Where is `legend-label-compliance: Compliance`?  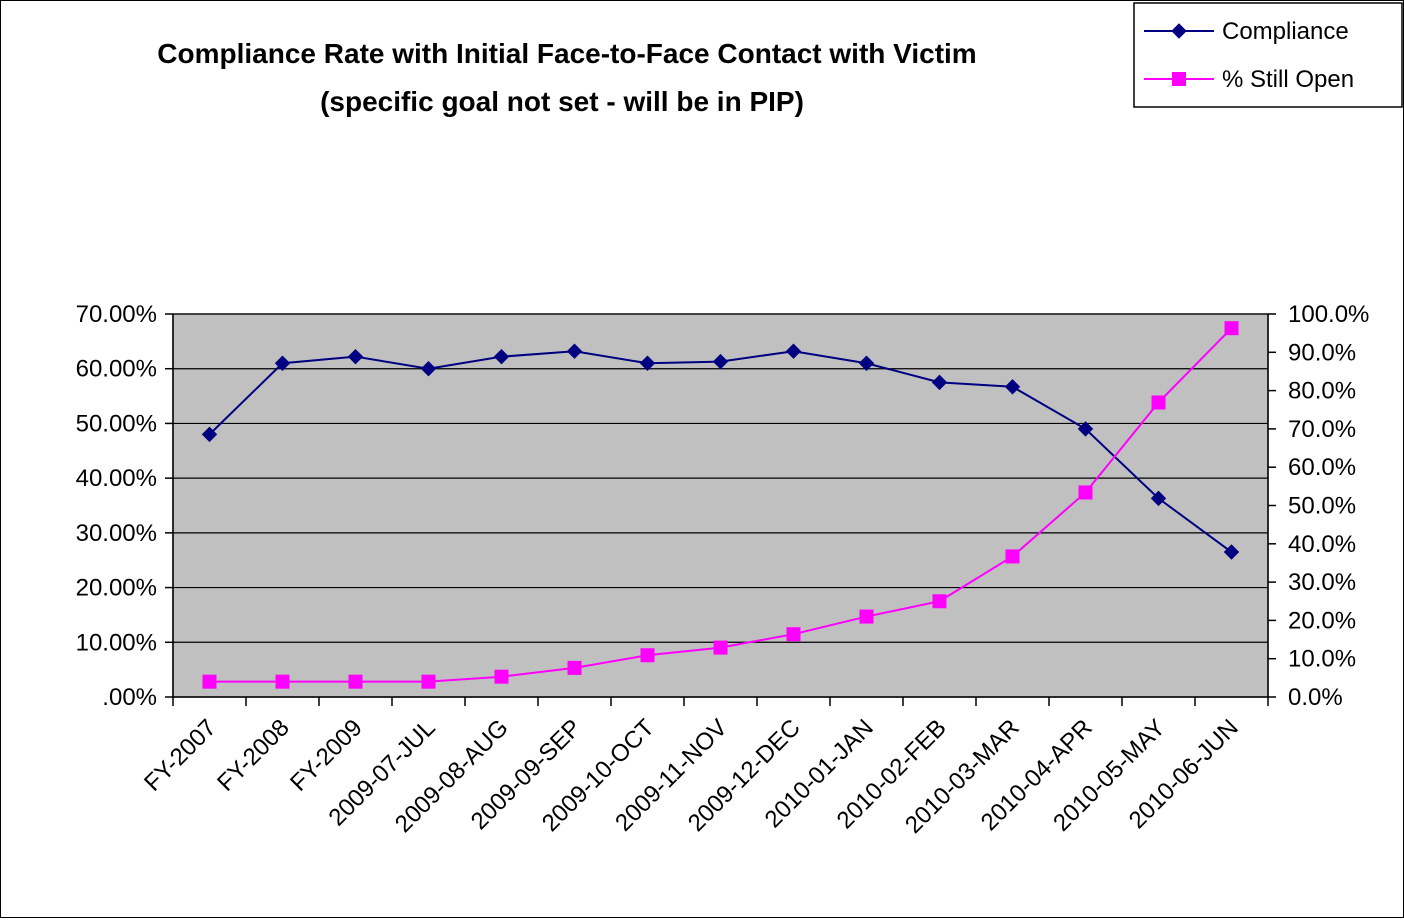
legend-label-compliance: Compliance is located at coordinates (1285, 31).